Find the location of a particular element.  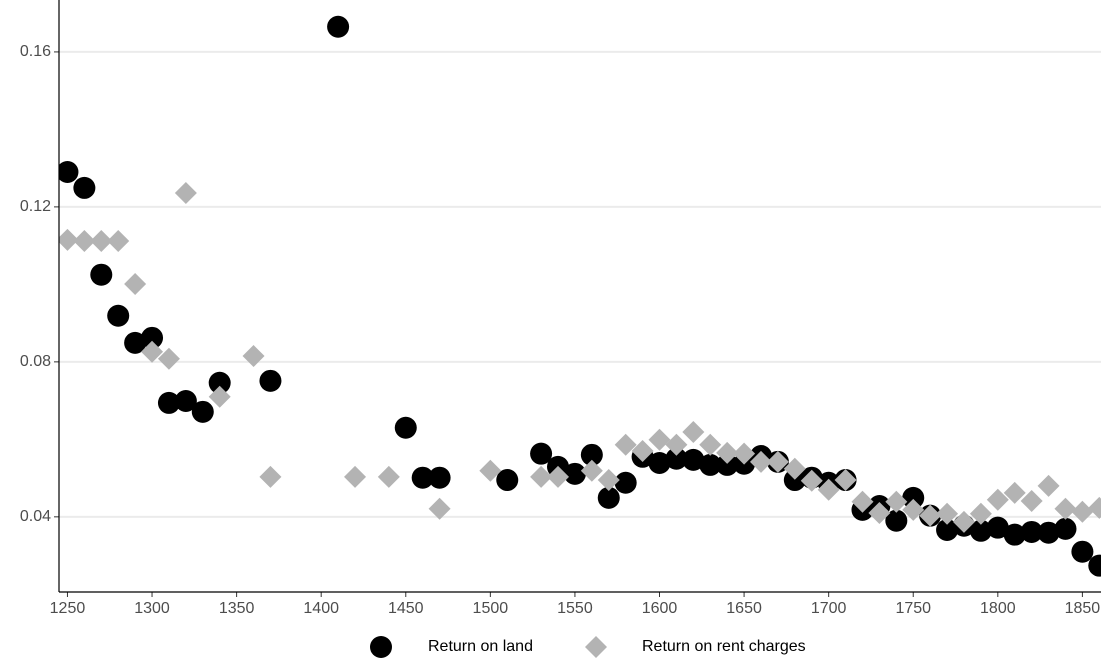

legend-label: Return on rent charges is located at coordinates (724, 646).